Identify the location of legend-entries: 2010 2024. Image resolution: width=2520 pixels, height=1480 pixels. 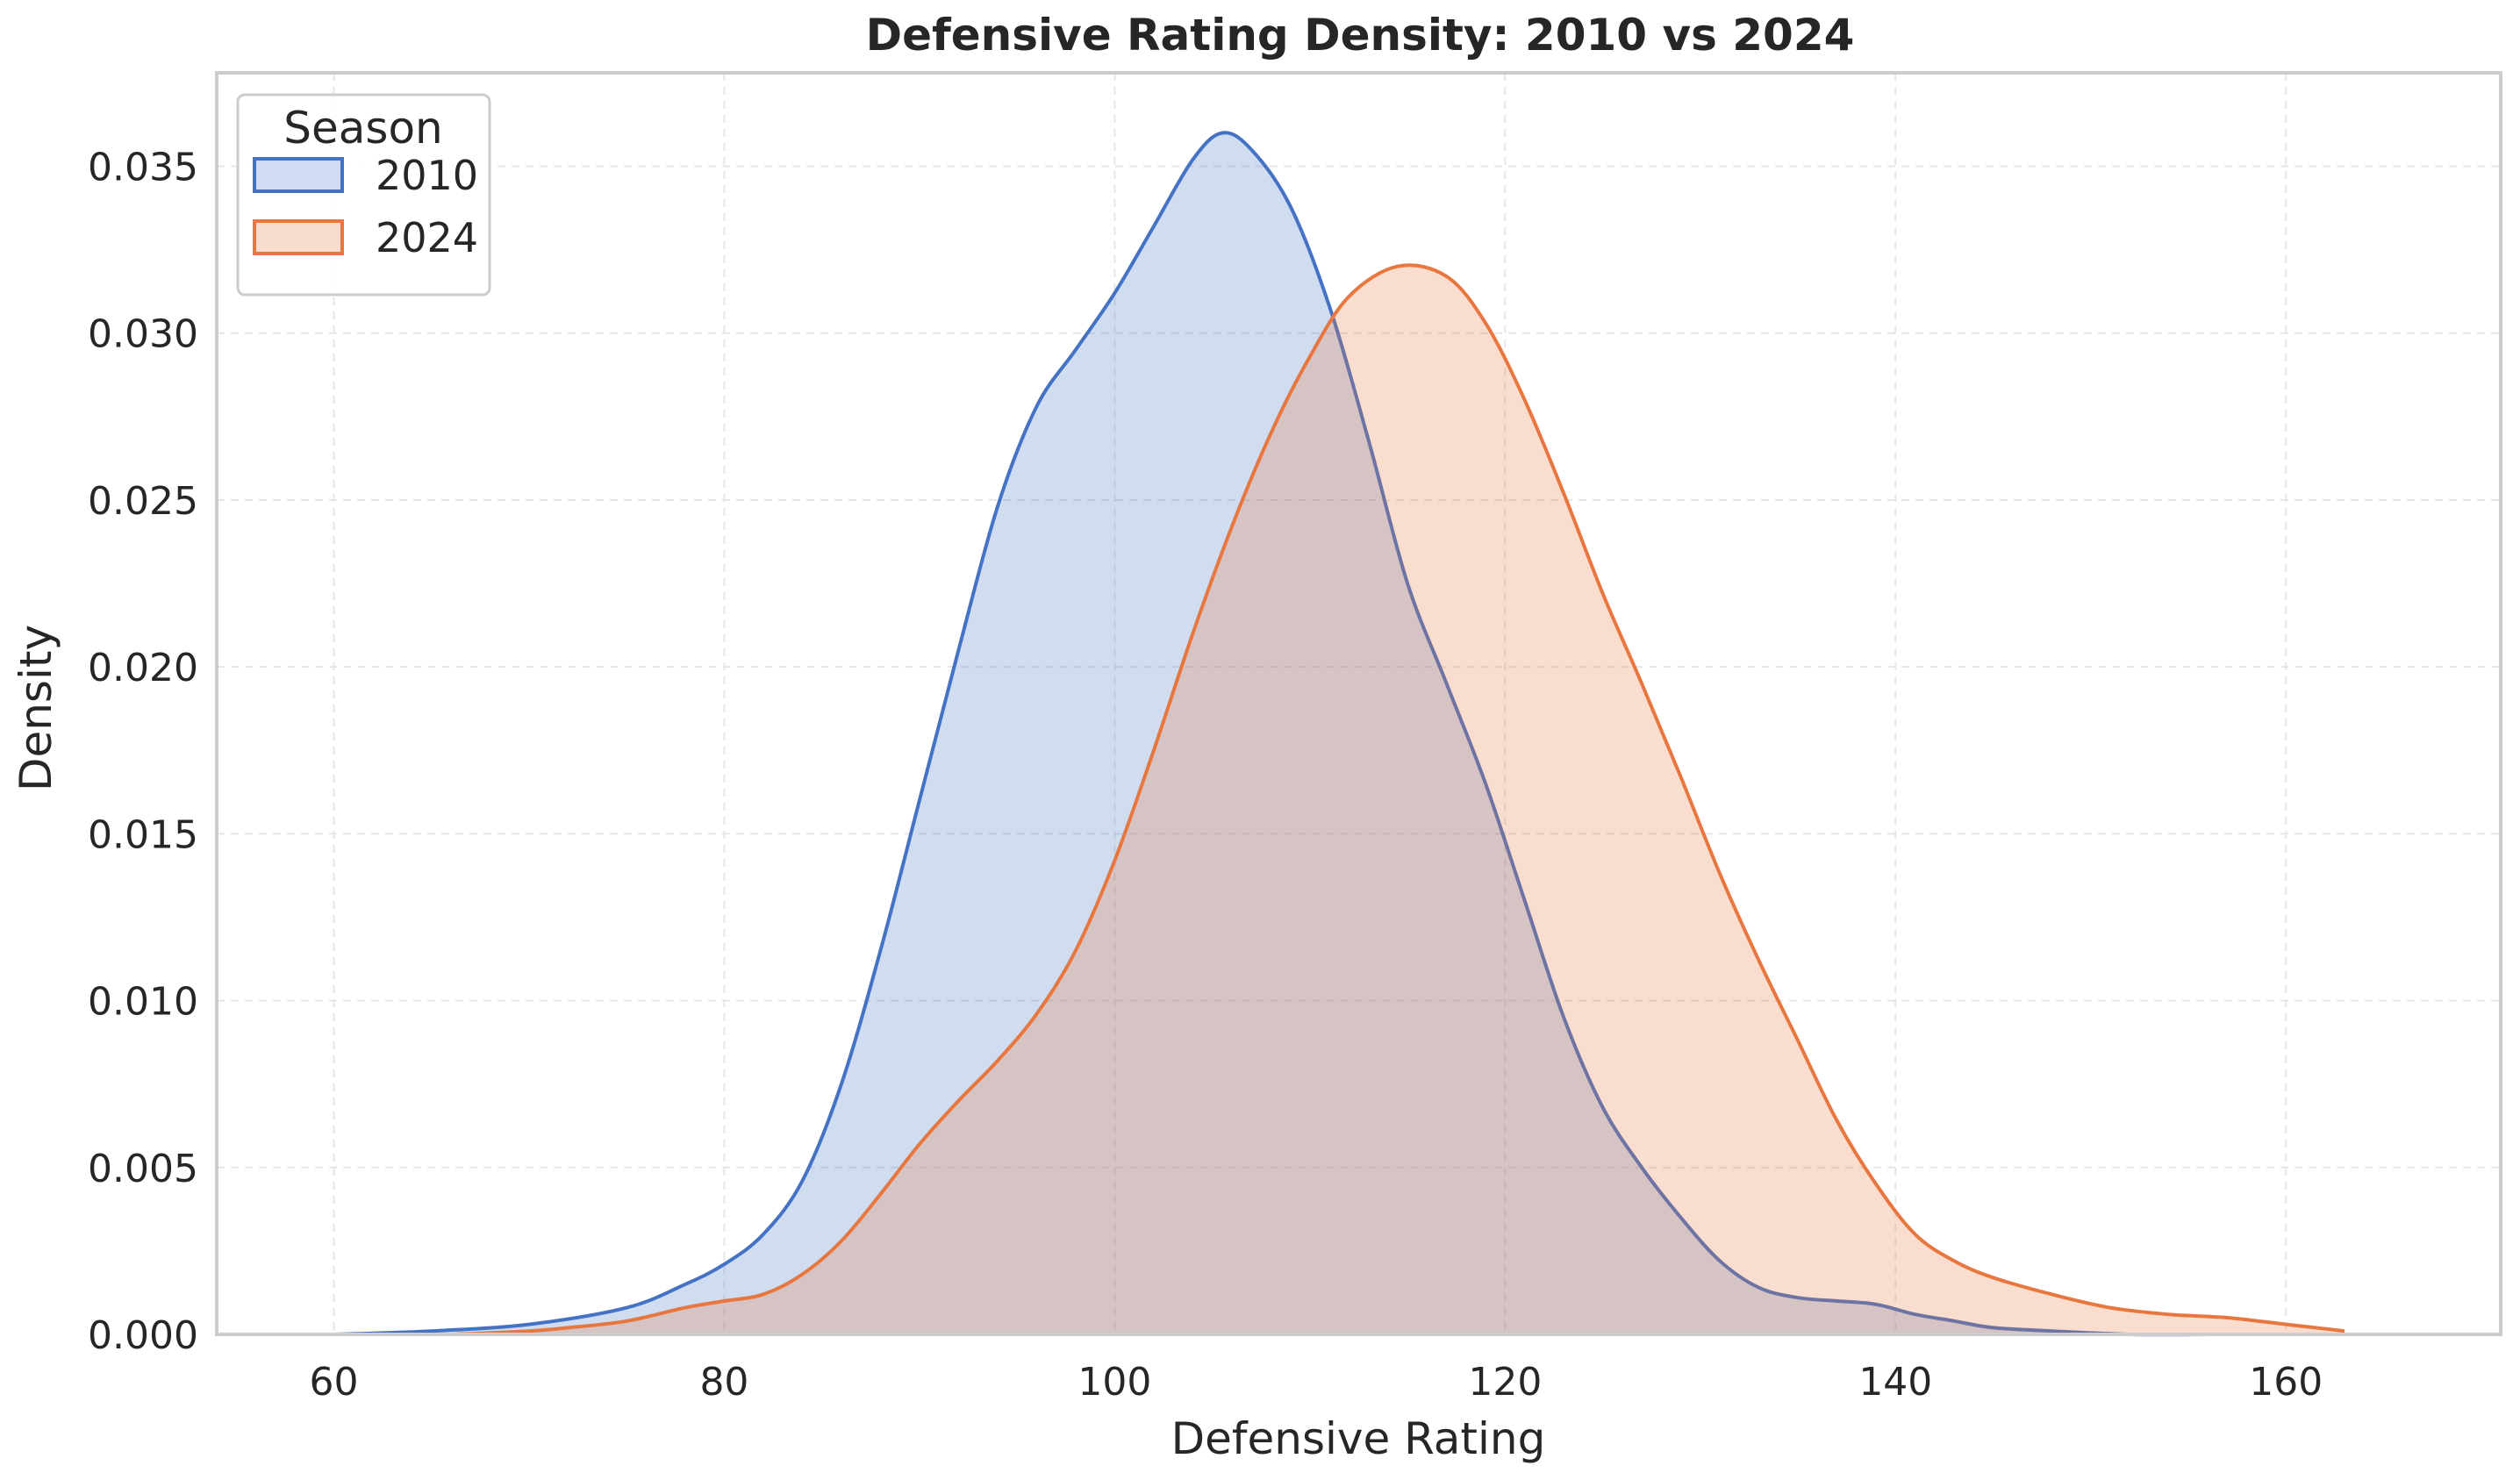
(365, 206).